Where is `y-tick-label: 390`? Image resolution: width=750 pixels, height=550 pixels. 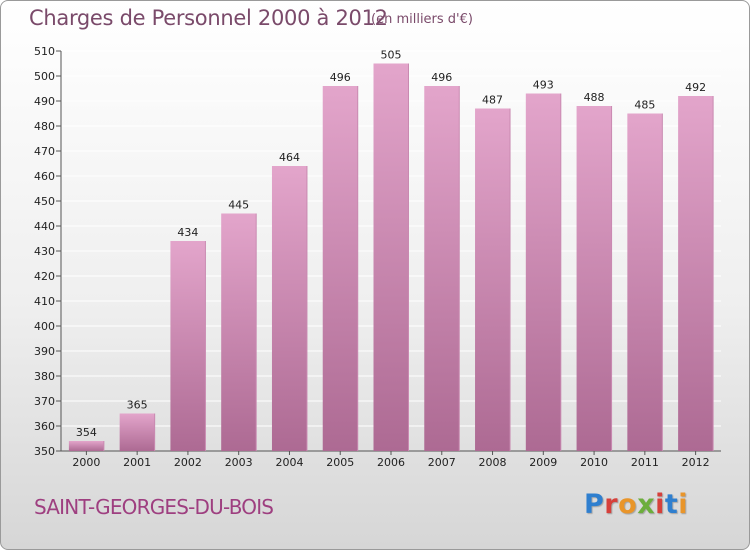
y-tick-label: 390 is located at coordinates (44, 351).